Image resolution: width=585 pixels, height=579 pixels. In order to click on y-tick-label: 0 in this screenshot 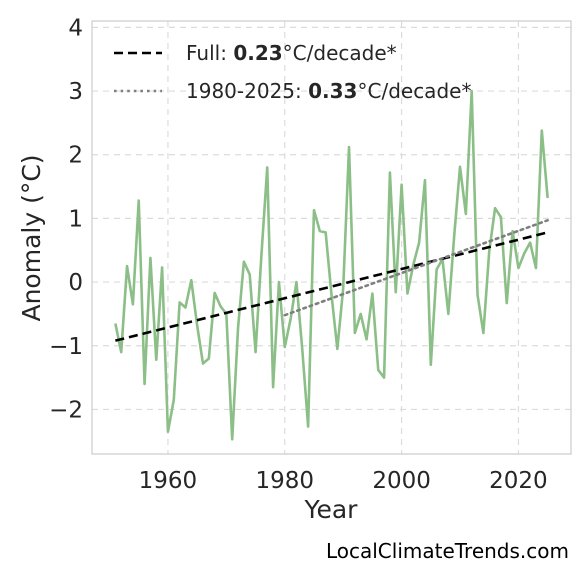, I will do `click(75, 283)`.